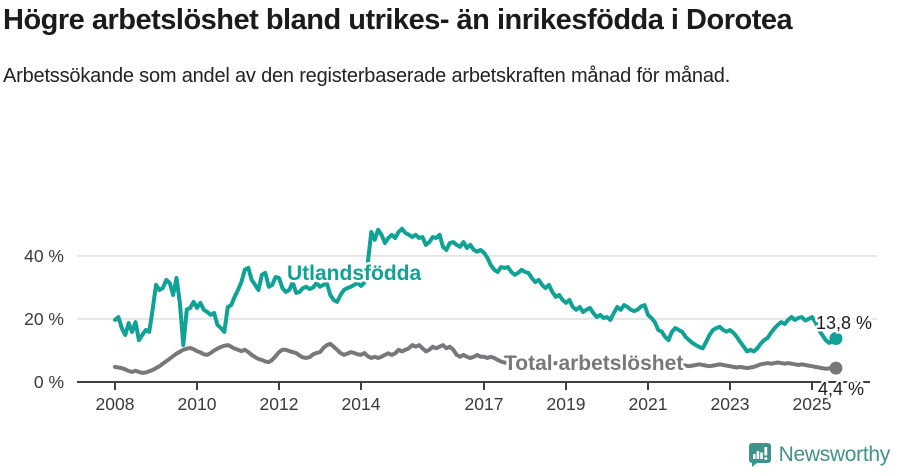 The height and width of the screenshot is (474, 900). Describe the element at coordinates (812, 404) in the screenshot. I see `x-tick-label: 2025` at that location.